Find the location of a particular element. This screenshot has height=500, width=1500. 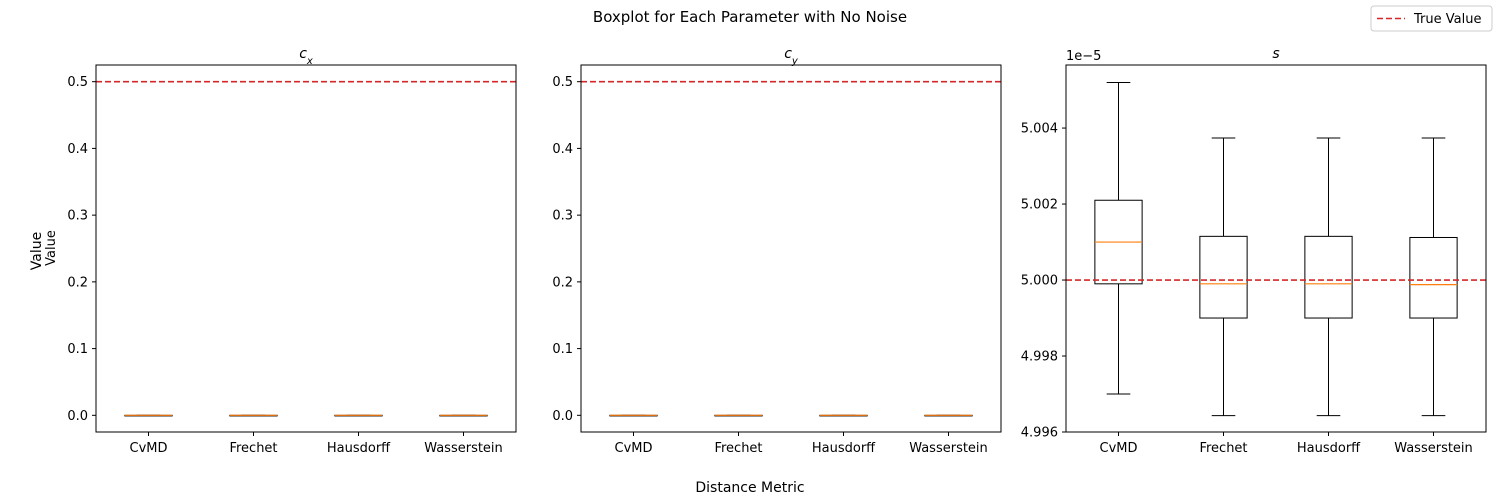

figure-xlabel: Distance Metric is located at coordinates (749, 488).